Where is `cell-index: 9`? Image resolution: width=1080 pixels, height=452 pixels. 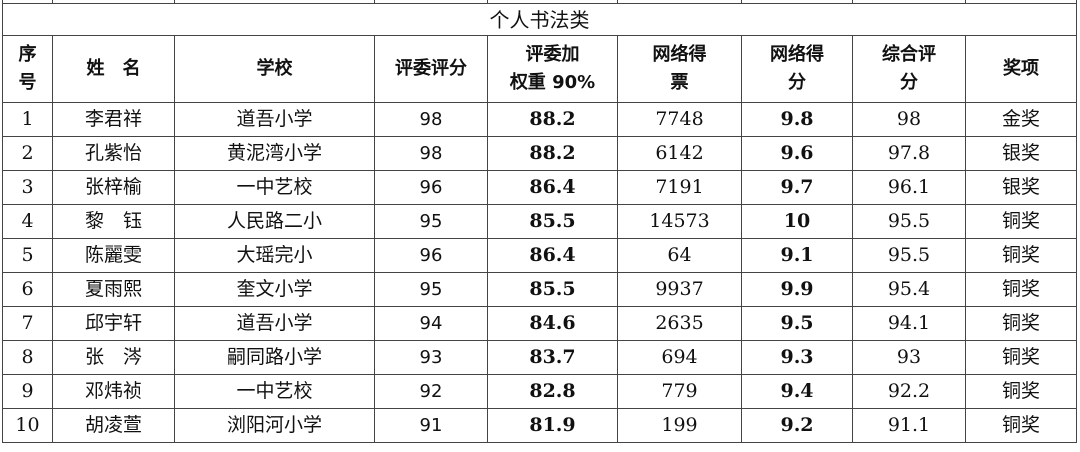
cell-index: 9 is located at coordinates (27, 391).